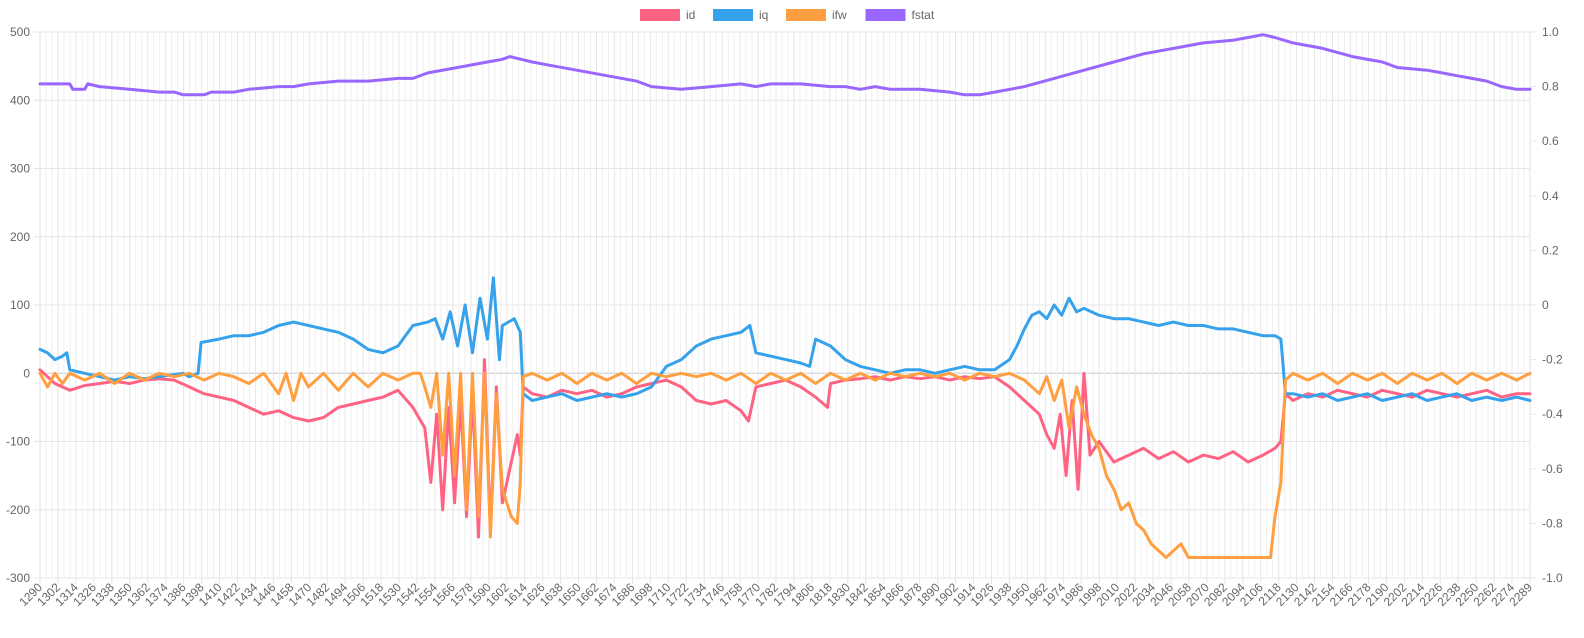  What do you see at coordinates (1550, 32) in the screenshot?
I see `y-right-tick-label: 1.0` at bounding box center [1550, 32].